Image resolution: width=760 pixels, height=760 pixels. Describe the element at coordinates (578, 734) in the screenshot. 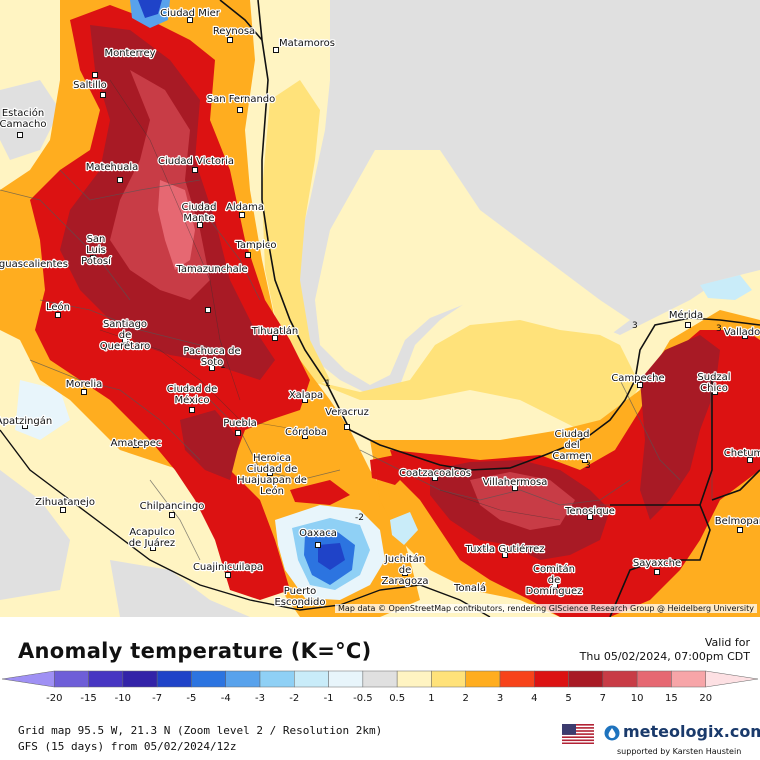

I see `us-flag-icon` at that location.